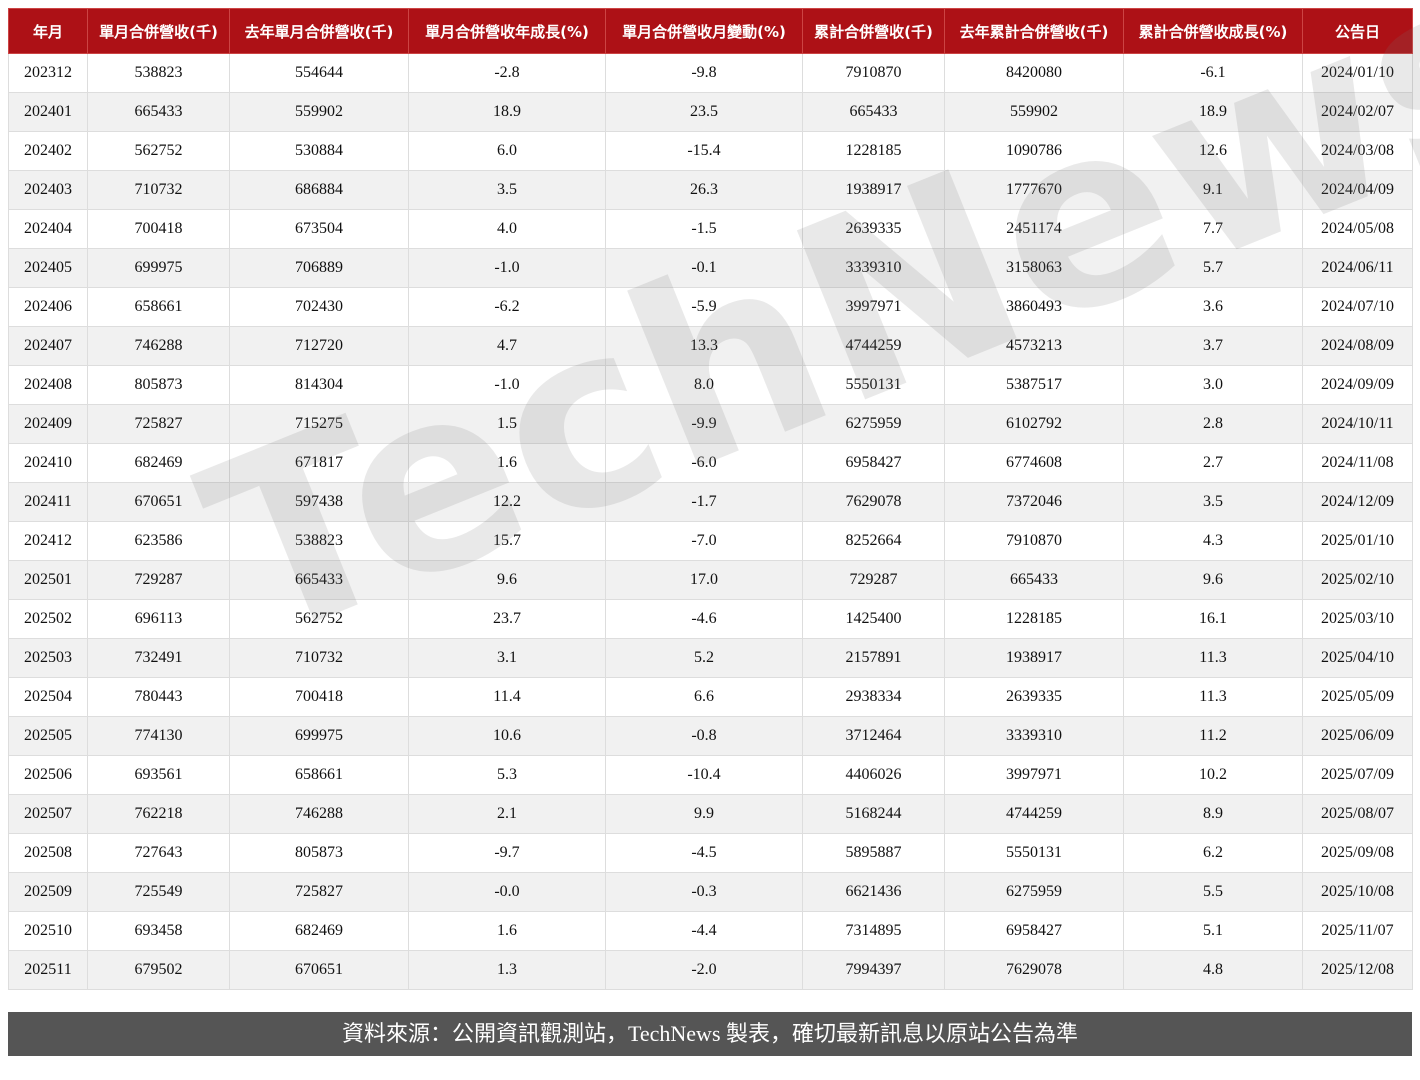 This screenshot has width=1420, height=1080. I want to click on table-cell: 562752, so click(158, 151).